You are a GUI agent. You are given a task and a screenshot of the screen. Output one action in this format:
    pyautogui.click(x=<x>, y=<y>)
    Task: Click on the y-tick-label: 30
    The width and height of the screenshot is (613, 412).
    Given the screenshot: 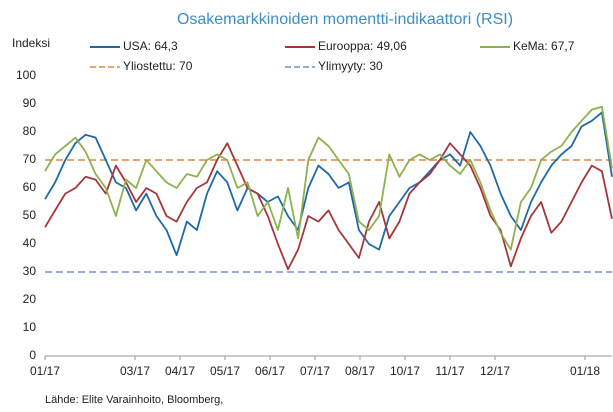 What is the action you would take?
    pyautogui.click(x=30, y=271)
    